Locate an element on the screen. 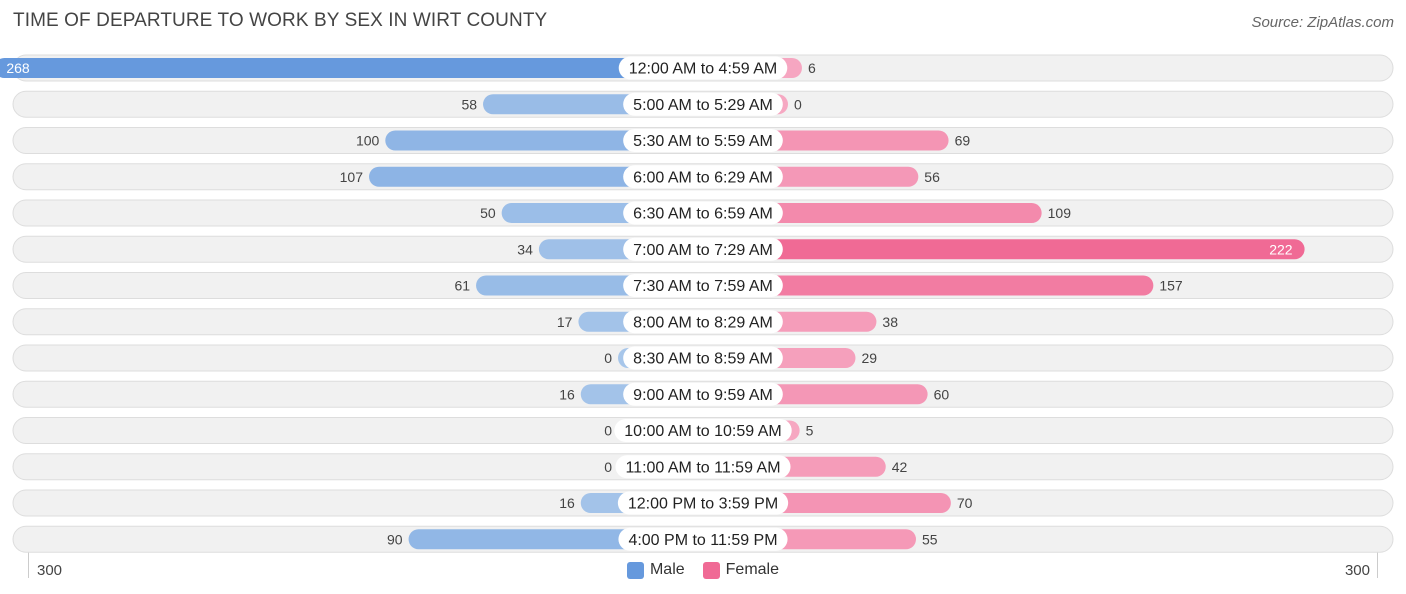 The width and height of the screenshot is (1406, 594). value-label-female: 38 is located at coordinates (890, 322).